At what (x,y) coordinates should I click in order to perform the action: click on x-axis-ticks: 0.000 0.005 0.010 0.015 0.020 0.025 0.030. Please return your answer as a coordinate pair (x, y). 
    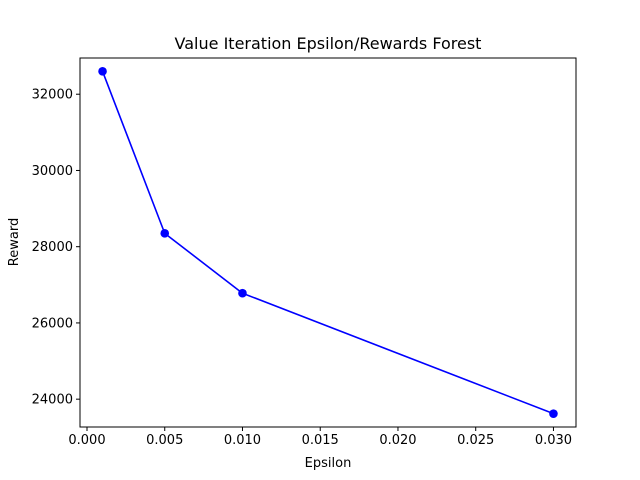
    Looking at the image, I should click on (320, 437).